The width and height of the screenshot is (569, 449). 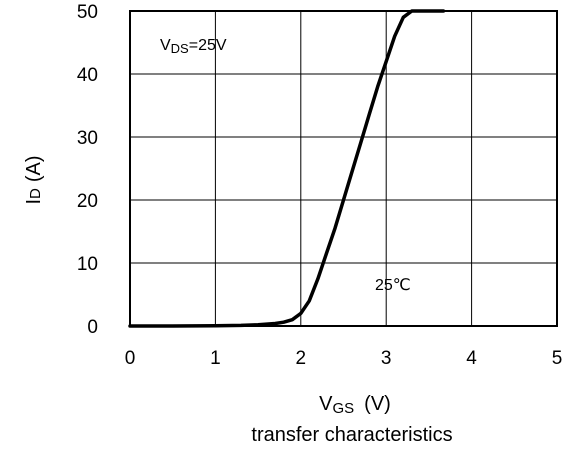 I want to click on condition-sub: DS, so click(x=180, y=48).